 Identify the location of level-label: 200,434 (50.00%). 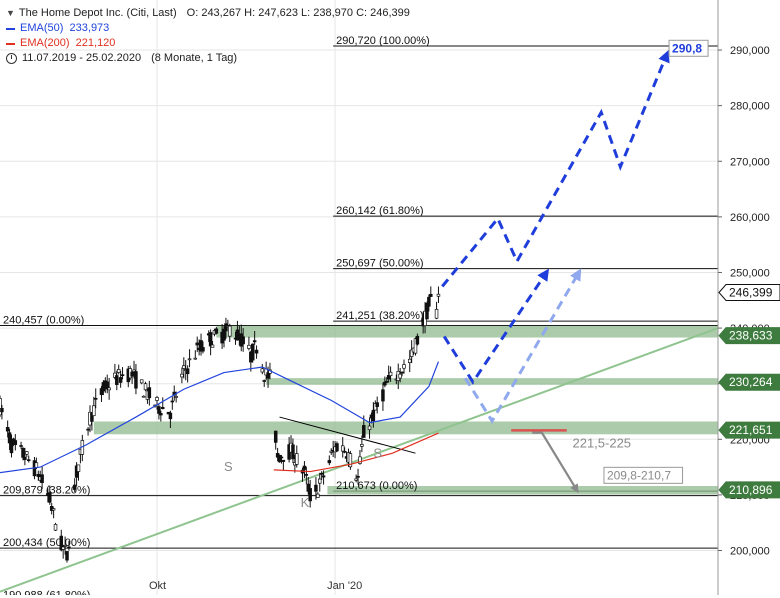
(46, 543).